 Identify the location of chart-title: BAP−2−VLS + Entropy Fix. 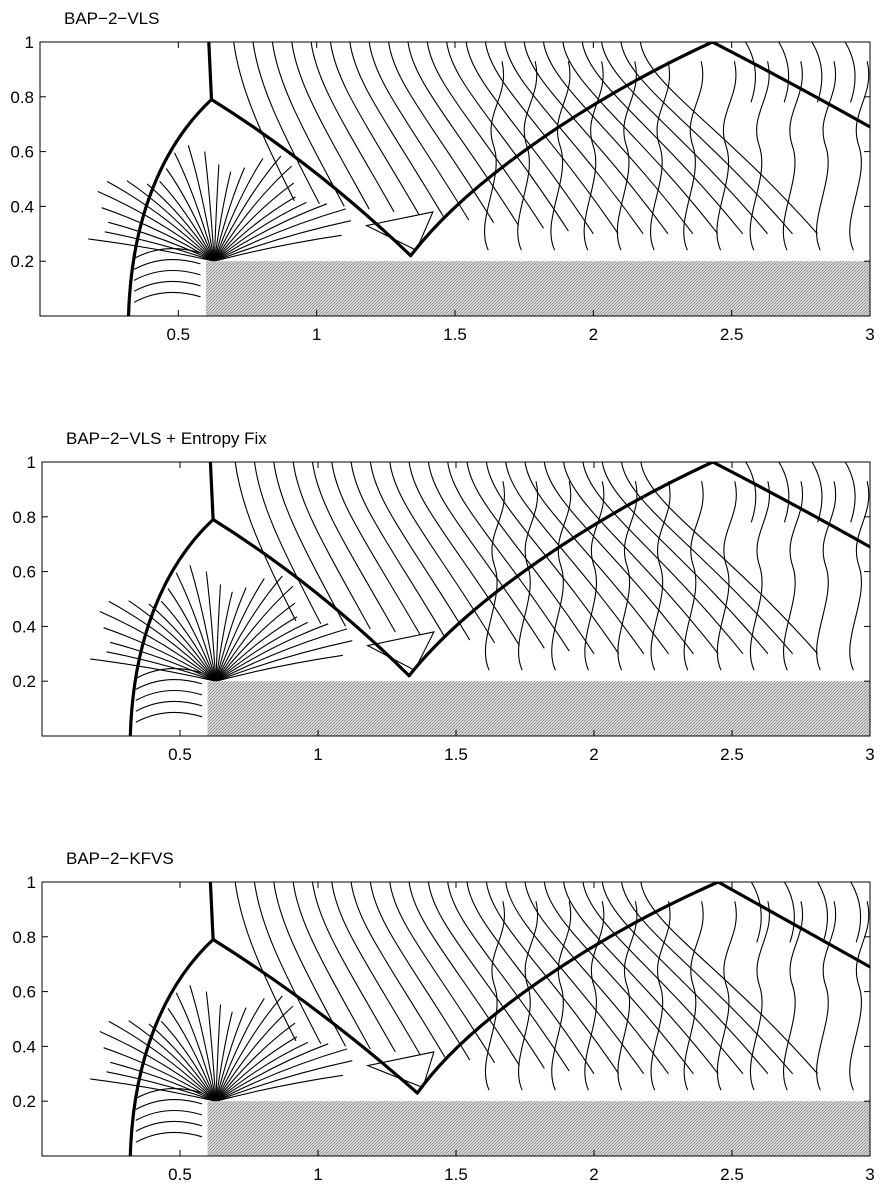
(166, 438).